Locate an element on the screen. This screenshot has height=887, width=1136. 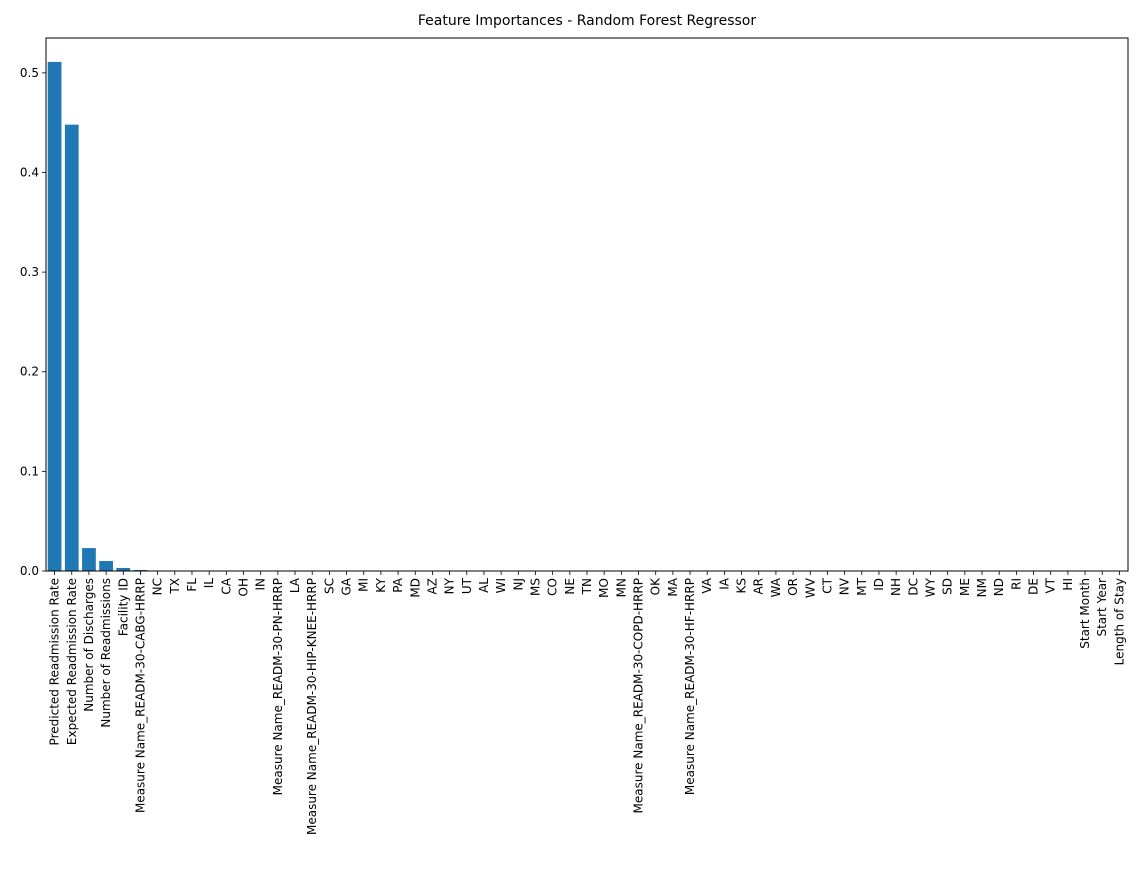
x-tick-label: Number of Readmissions is located at coordinates (106, 653).